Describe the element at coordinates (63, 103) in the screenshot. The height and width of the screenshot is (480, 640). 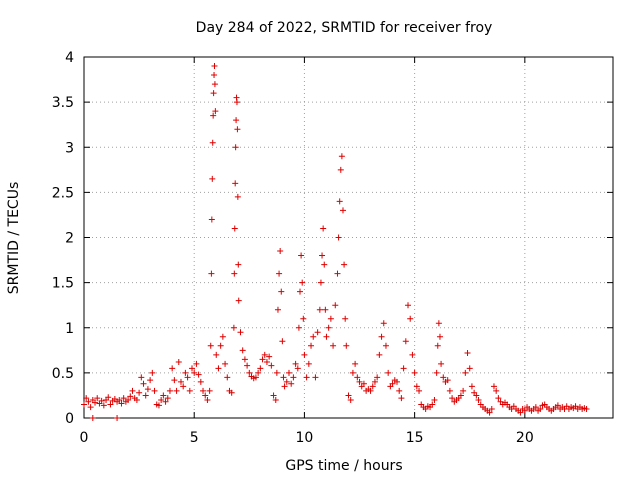
I see `y-tick-label: 3.5` at that location.